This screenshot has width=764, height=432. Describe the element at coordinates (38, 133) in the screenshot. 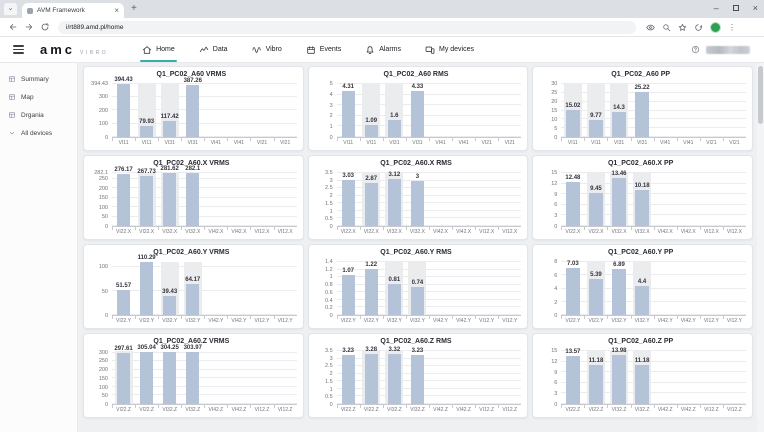

I see `sidebar-item-all-devices: All devices` at that location.